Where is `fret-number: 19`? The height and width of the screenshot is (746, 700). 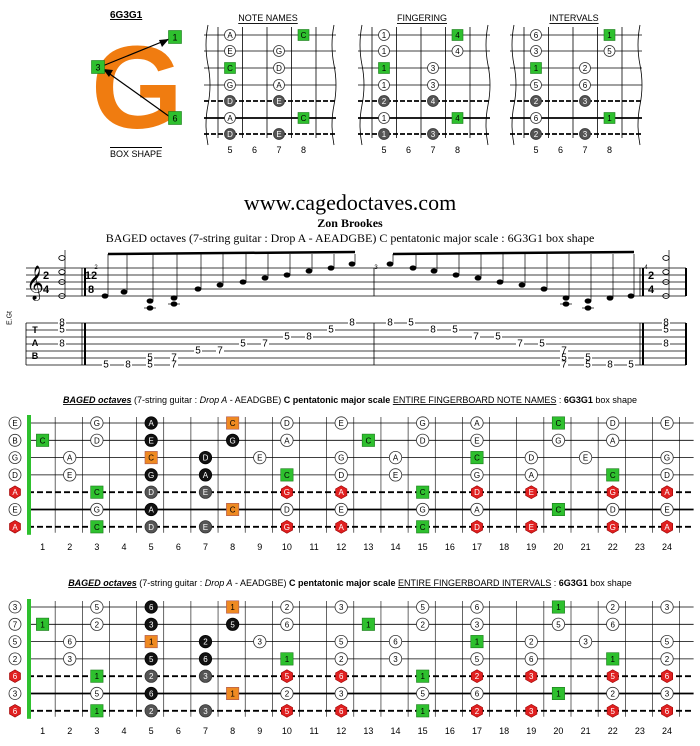
fret-number: 19 is located at coordinates (531, 731).